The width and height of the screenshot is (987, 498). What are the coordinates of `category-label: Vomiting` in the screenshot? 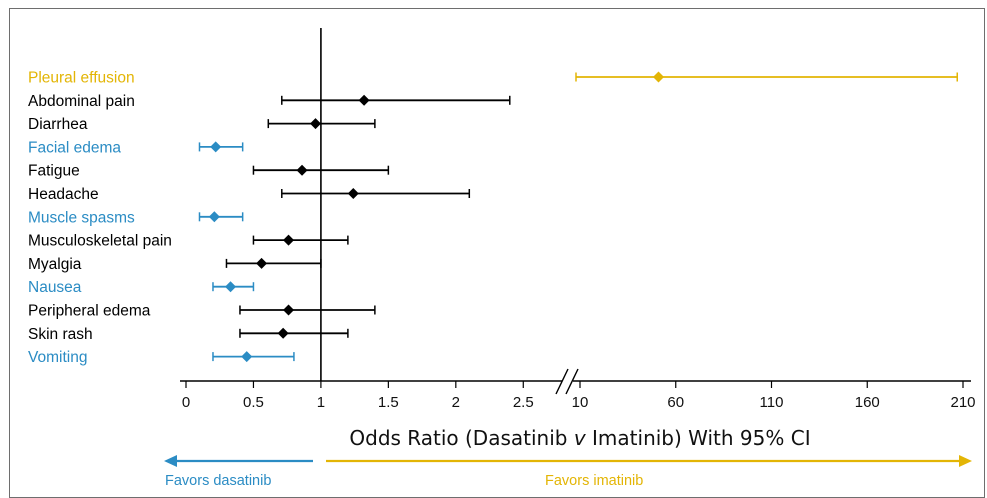 It's located at (57, 357).